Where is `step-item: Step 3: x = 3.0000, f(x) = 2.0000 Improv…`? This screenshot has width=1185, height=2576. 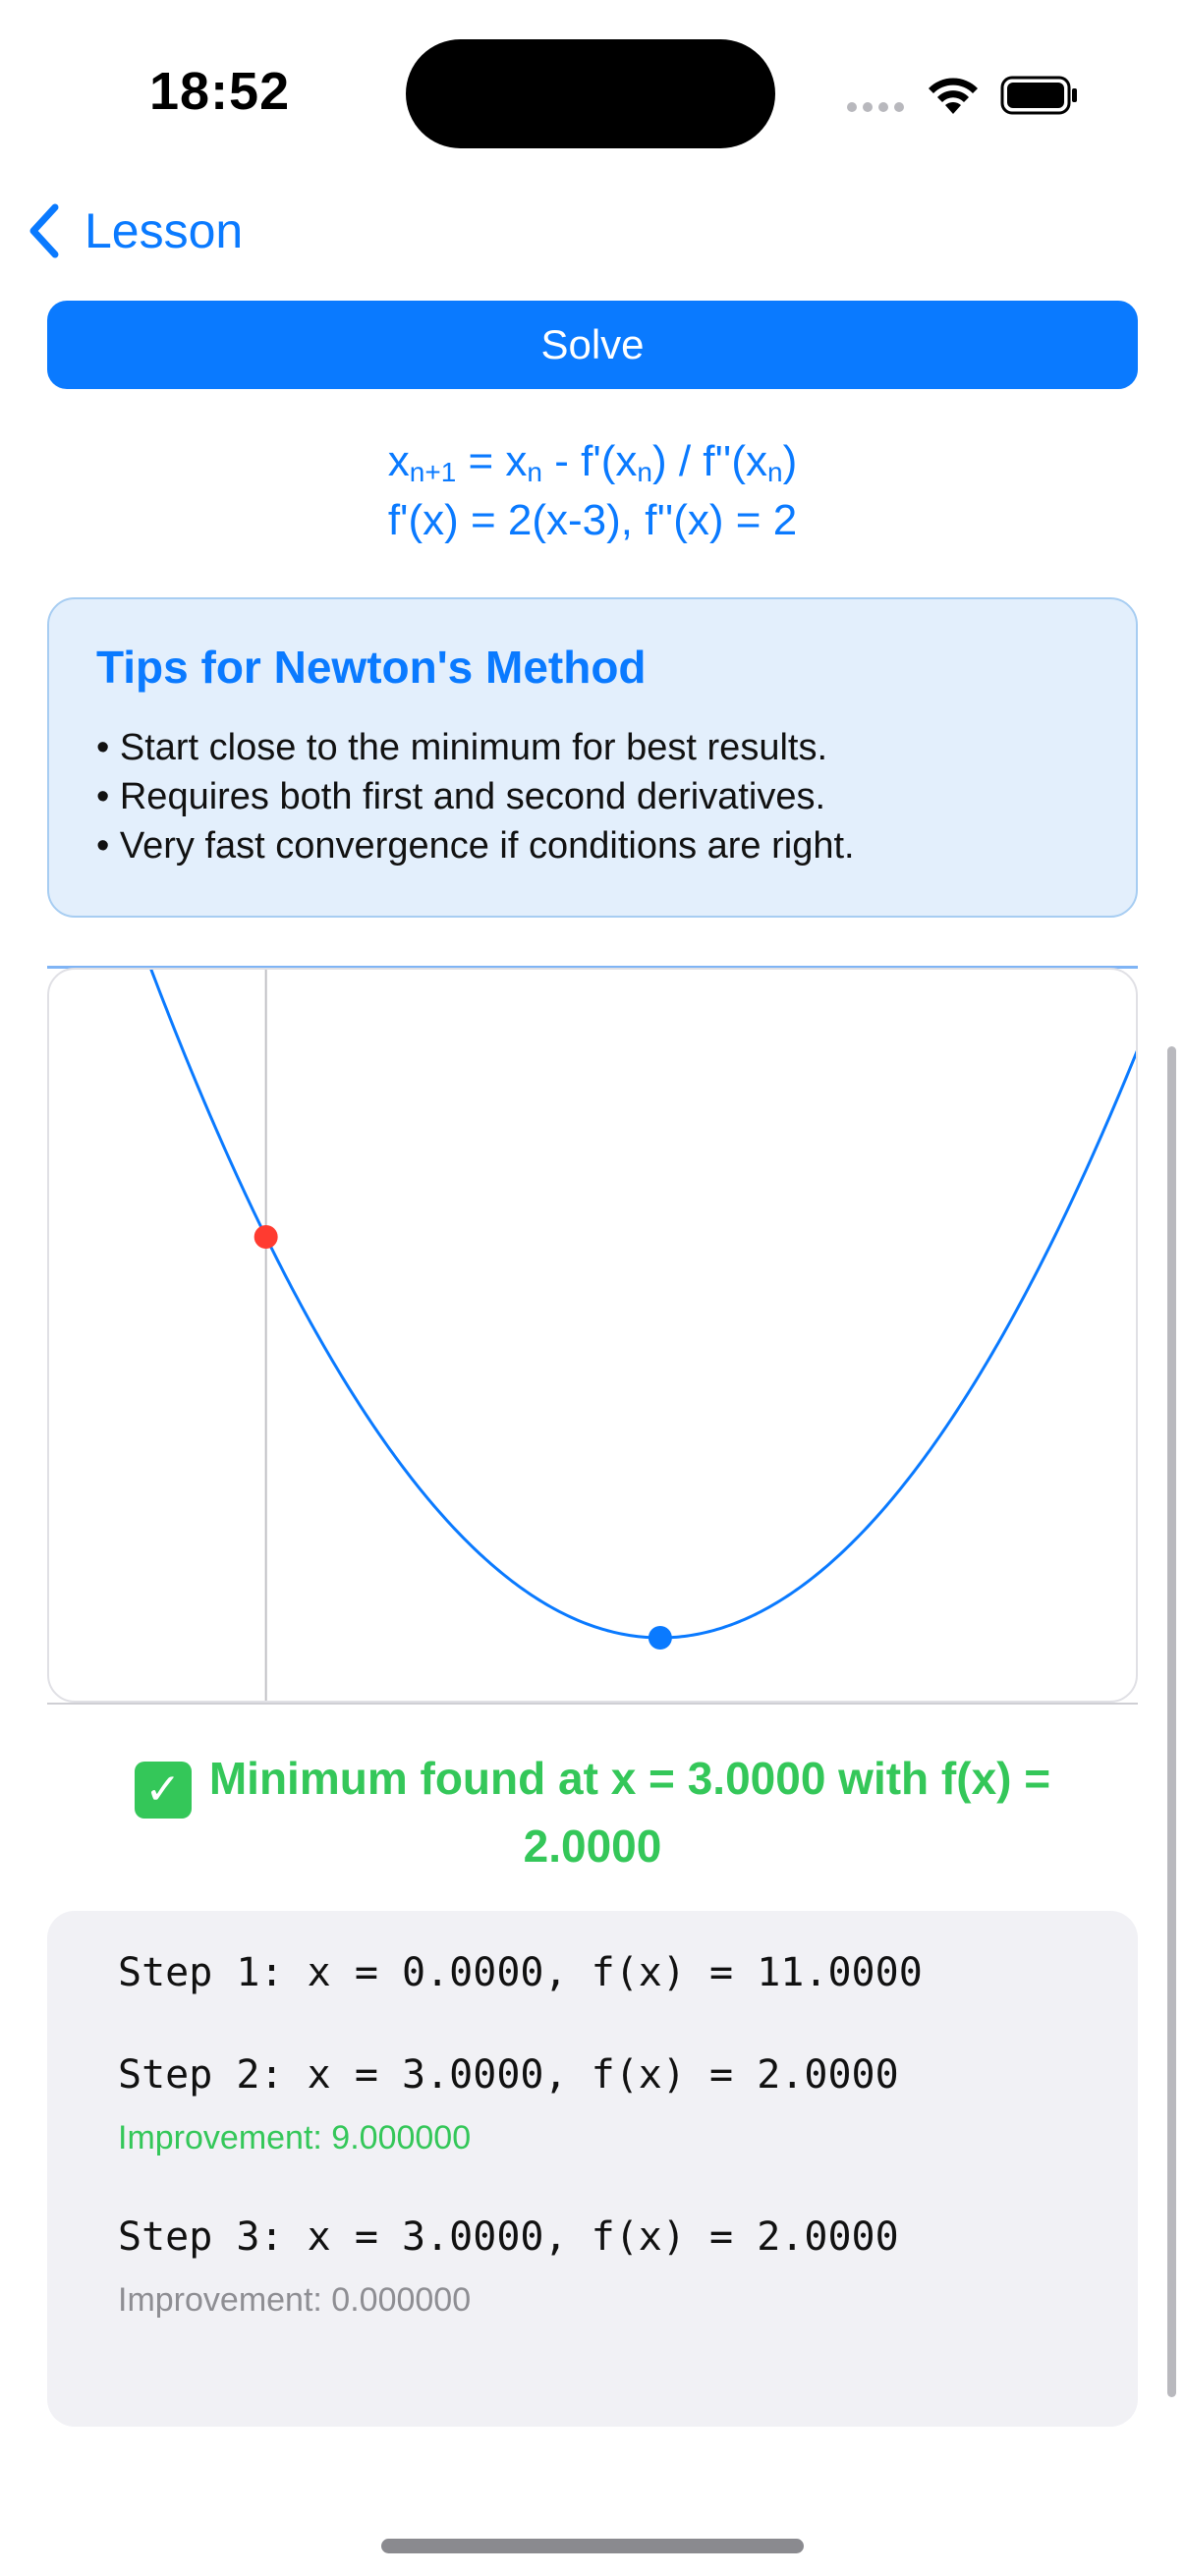
step-item: Step 3: x = 3.0000, f(x) = 2.0000 Improv… is located at coordinates (592, 2267).